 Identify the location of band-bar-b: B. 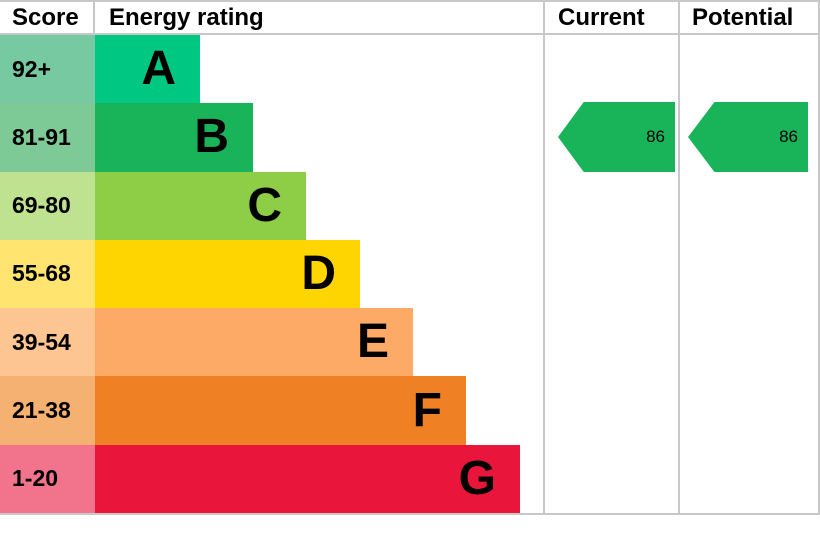
(174, 137).